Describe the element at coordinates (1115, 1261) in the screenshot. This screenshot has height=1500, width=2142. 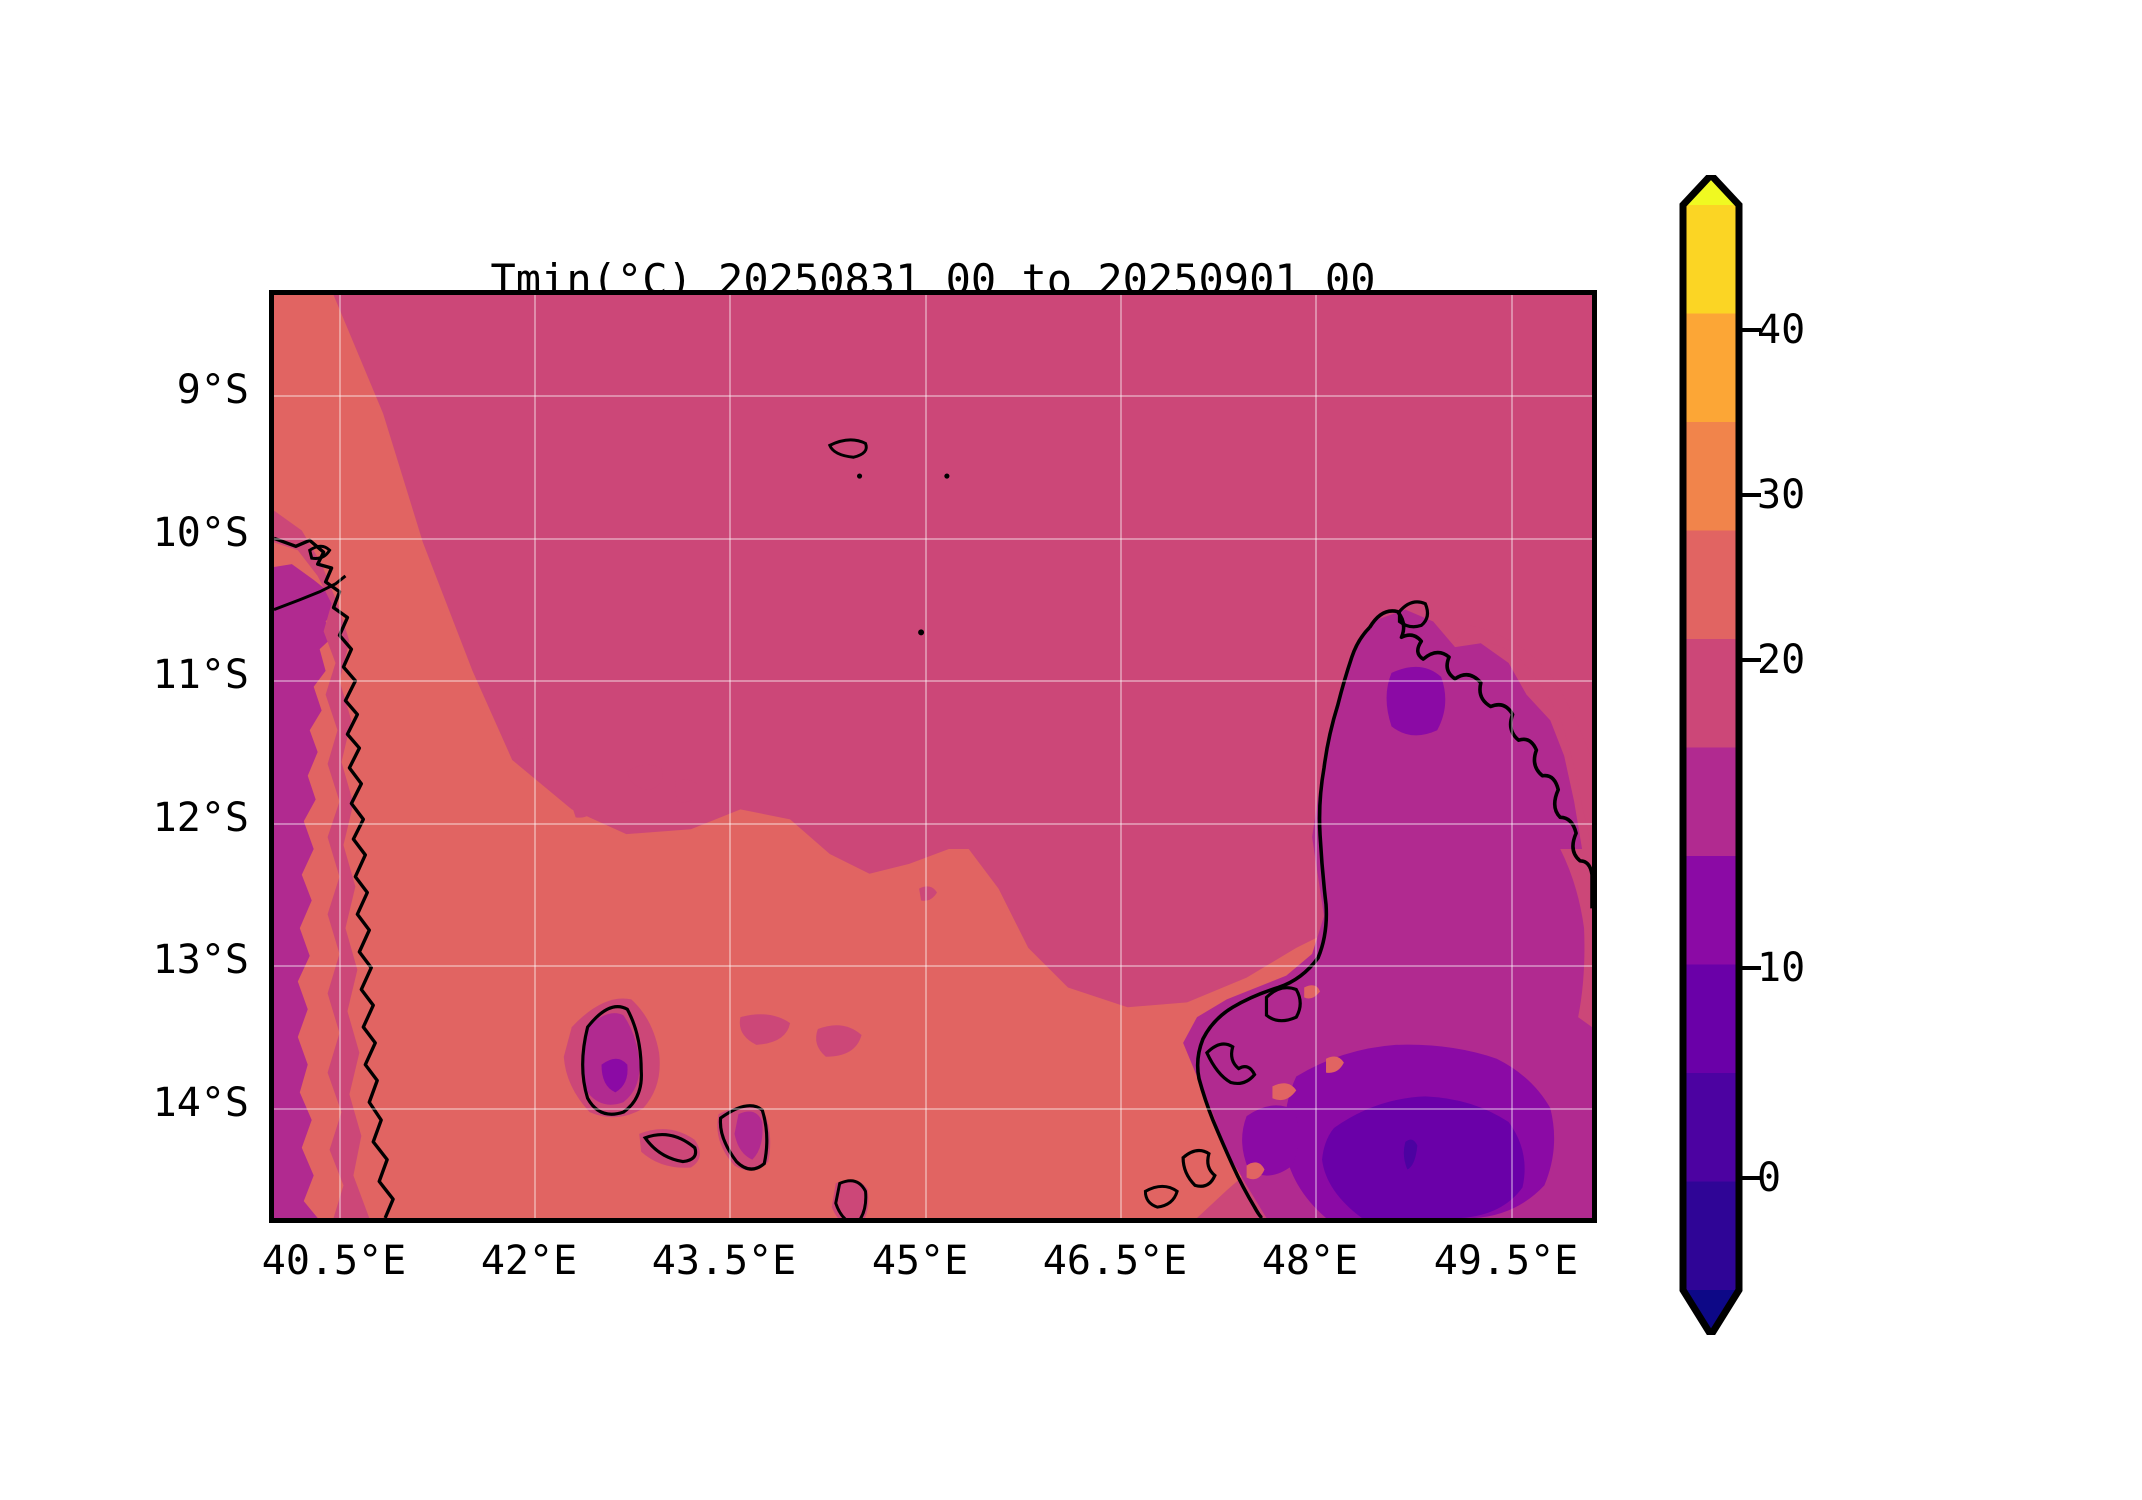
I see `xtick-label-4: 46.5°E` at that location.